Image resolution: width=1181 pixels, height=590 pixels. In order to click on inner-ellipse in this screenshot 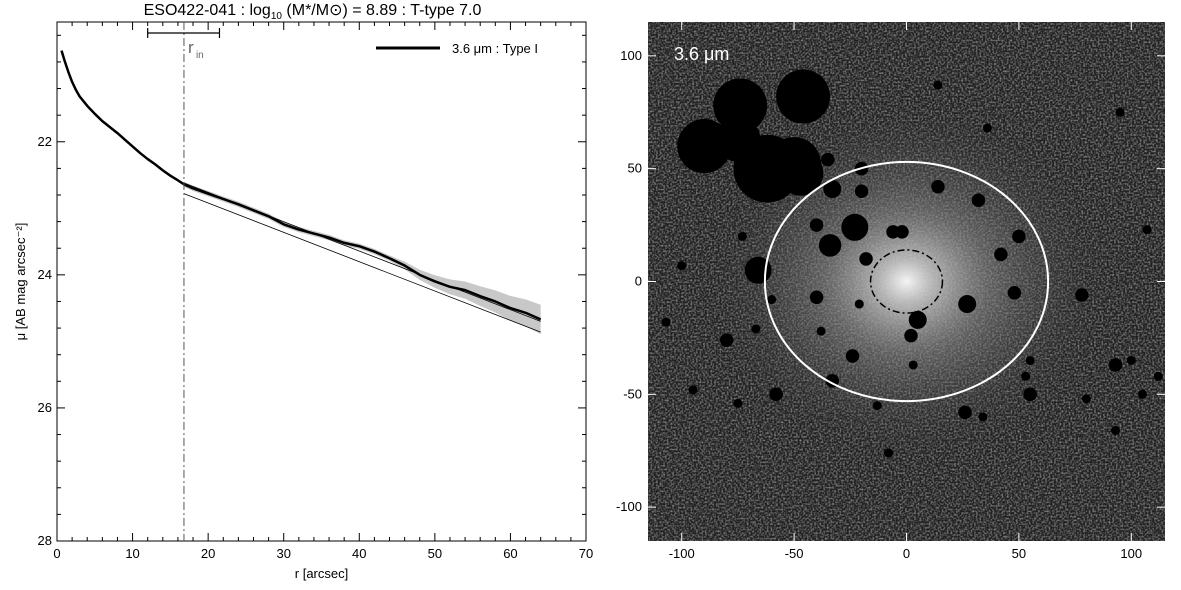, I will do `click(906, 281)`.